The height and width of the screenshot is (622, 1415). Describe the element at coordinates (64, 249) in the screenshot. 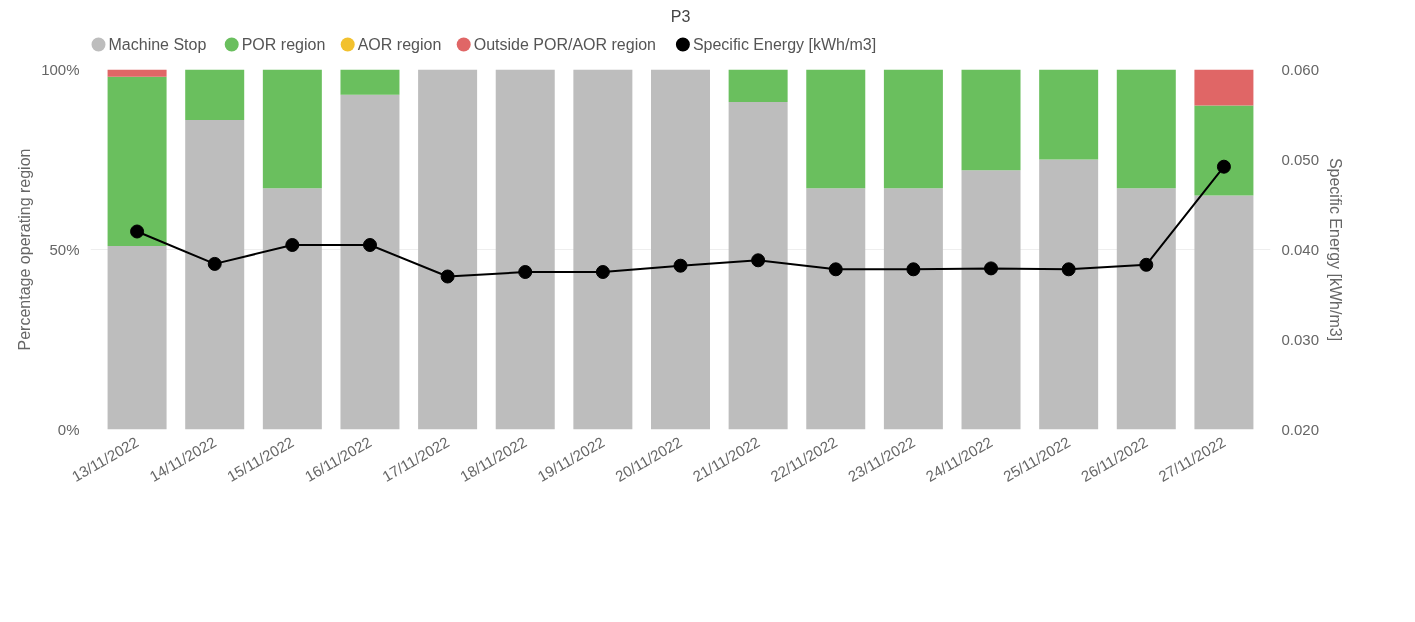

I see `y-tick-label: 50%` at that location.